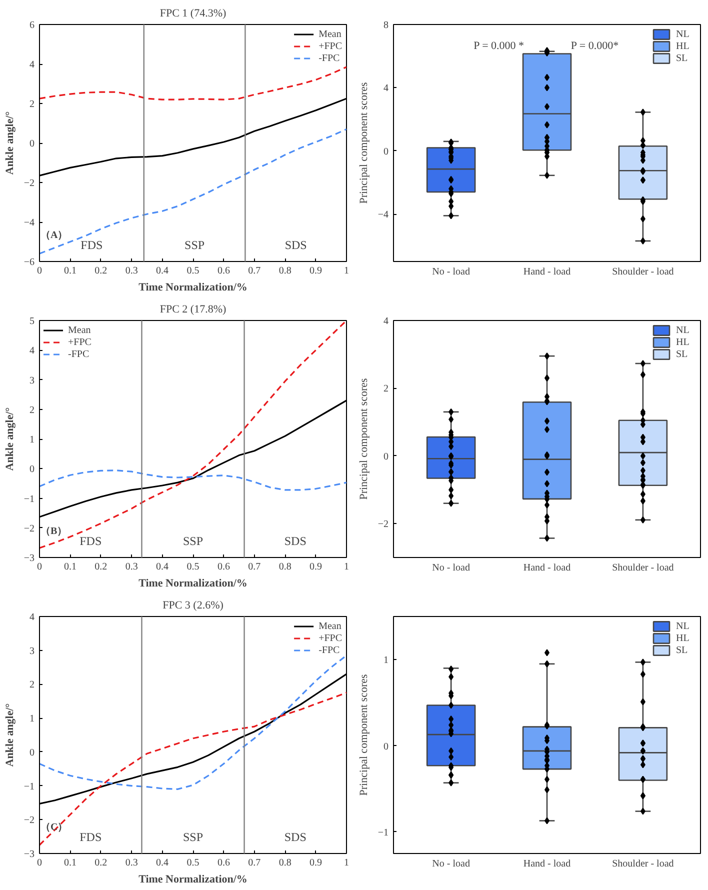  What do you see at coordinates (386, 25) in the screenshot?
I see `y-tick-label: 8` at bounding box center [386, 25].